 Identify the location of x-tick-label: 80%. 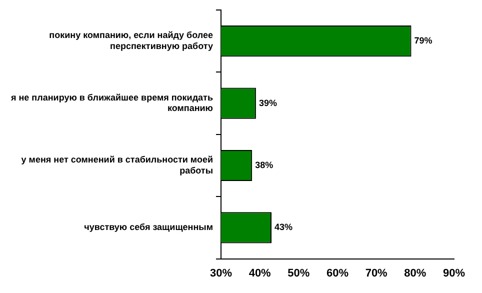
(415, 273).